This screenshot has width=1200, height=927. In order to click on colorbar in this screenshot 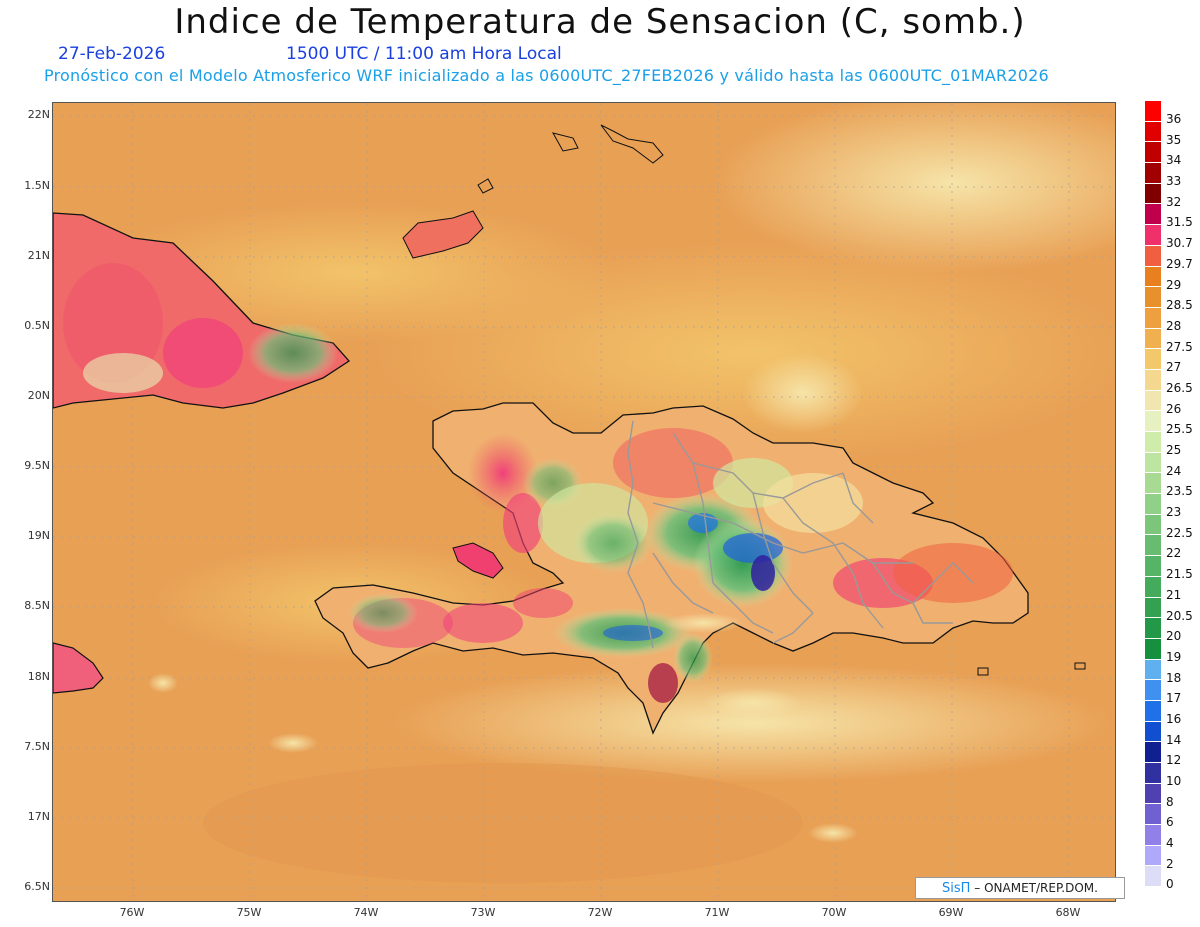, I will do `click(1153, 494)`.